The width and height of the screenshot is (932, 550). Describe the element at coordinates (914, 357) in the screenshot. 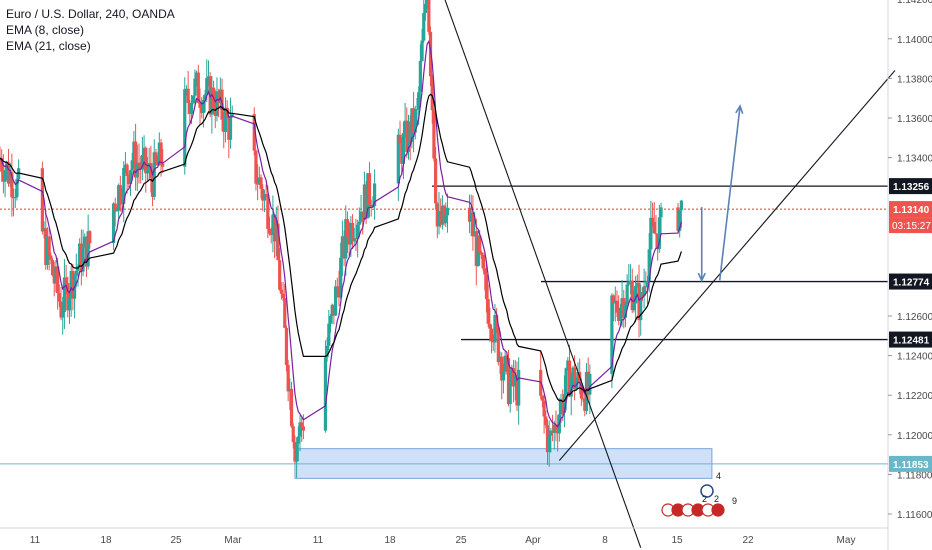

I see `price-tick-label: 1.12400` at that location.